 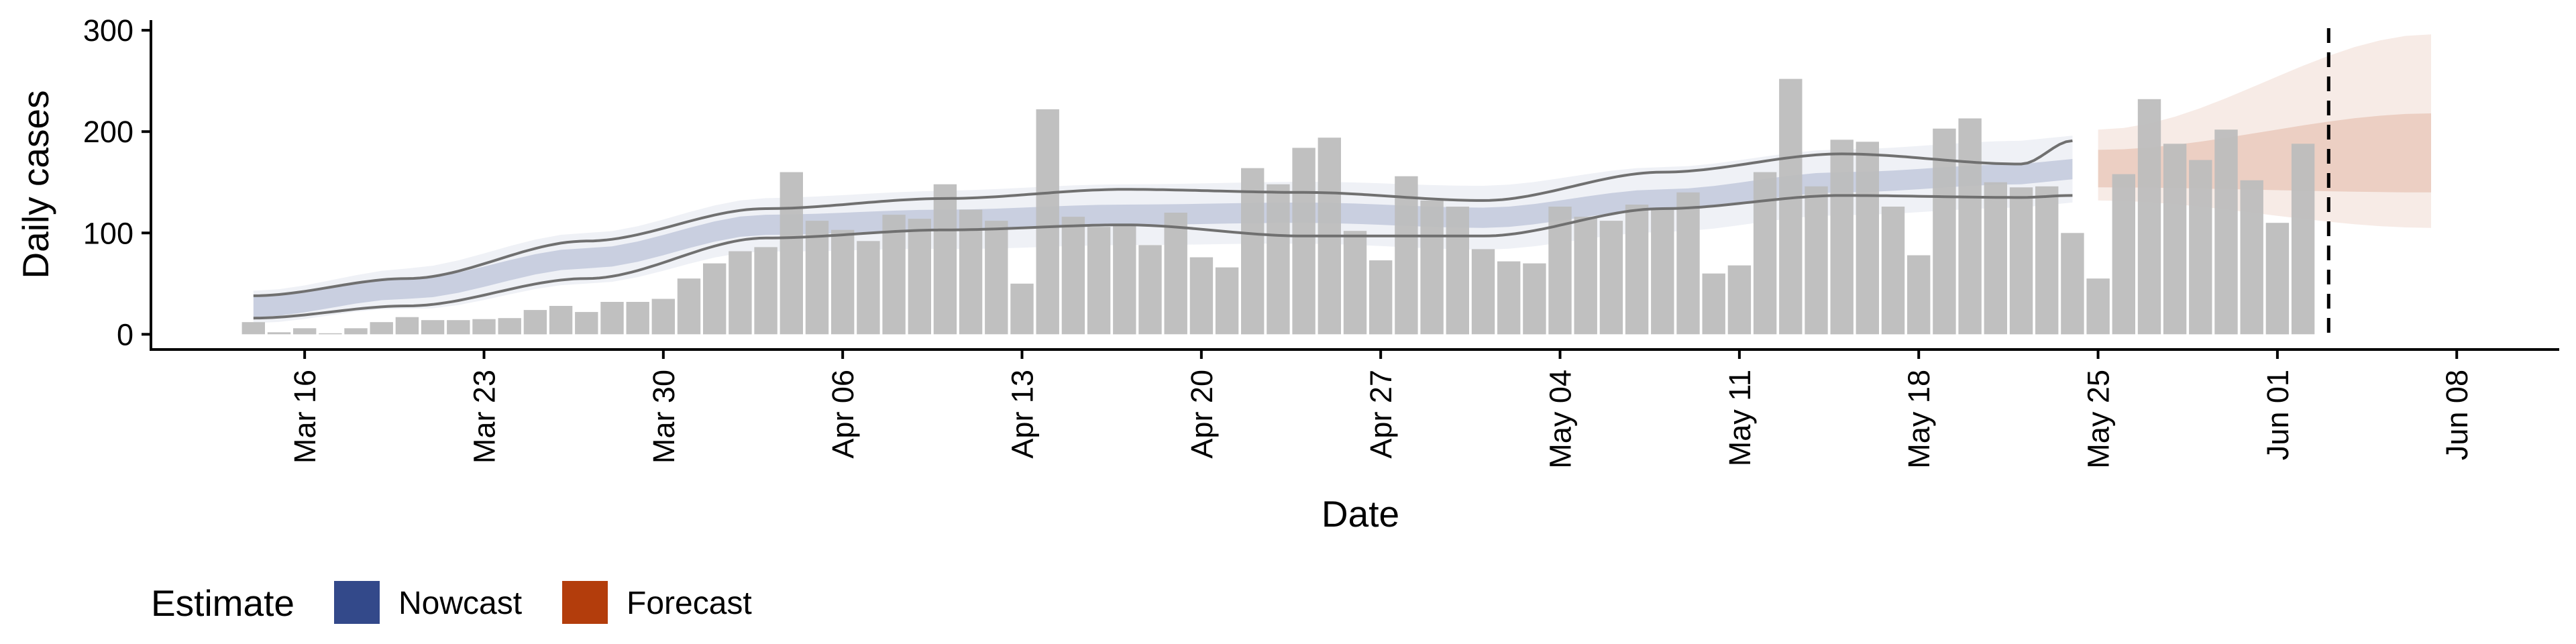 I want to click on x-tick-label: Mar 16, so click(x=305, y=417).